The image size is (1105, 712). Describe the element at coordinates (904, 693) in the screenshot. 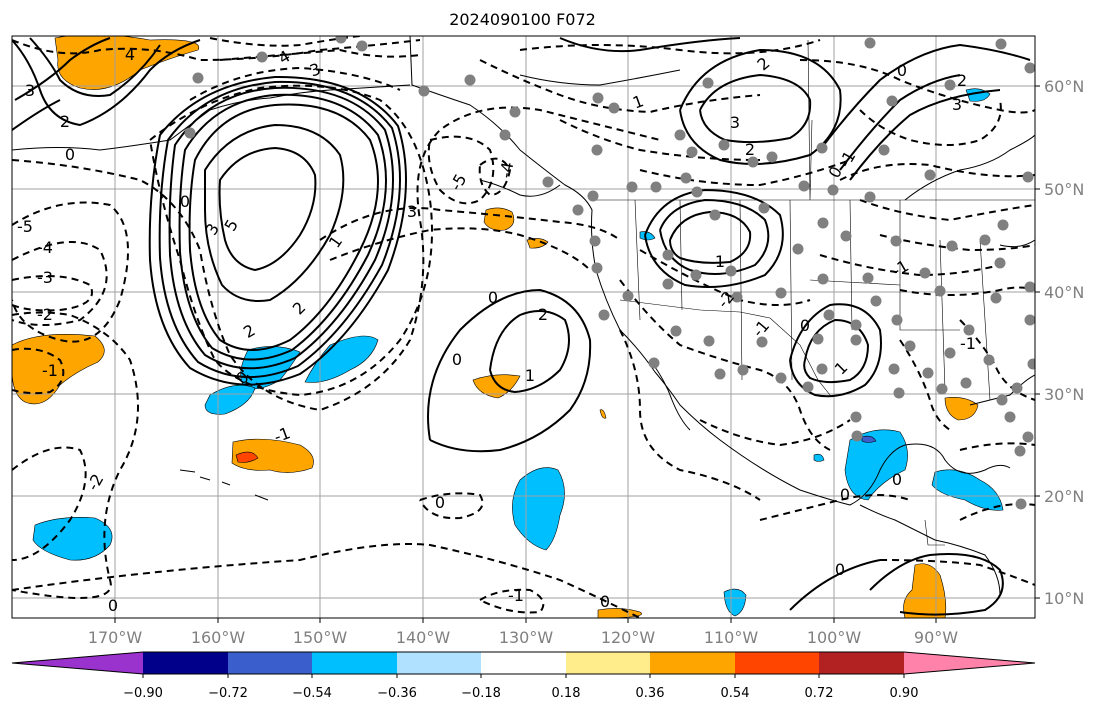

I see `colorbar-tick-label: 0.90` at that location.